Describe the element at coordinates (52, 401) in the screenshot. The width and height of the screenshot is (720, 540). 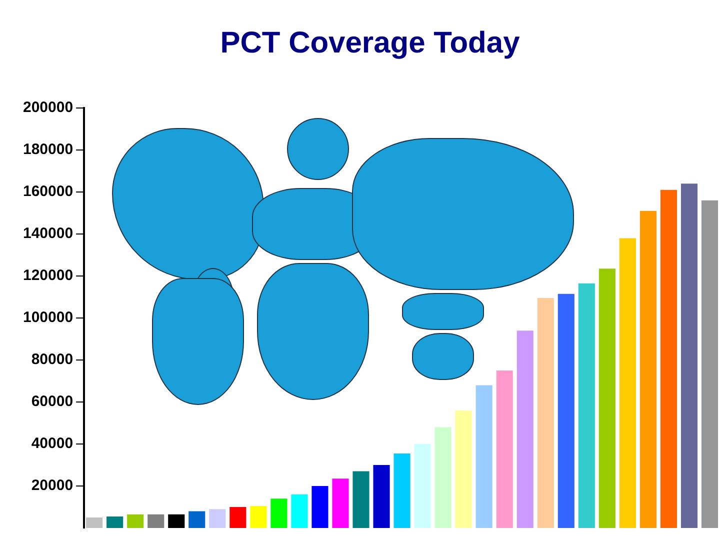
I see `y-tick-label: 60000` at that location.